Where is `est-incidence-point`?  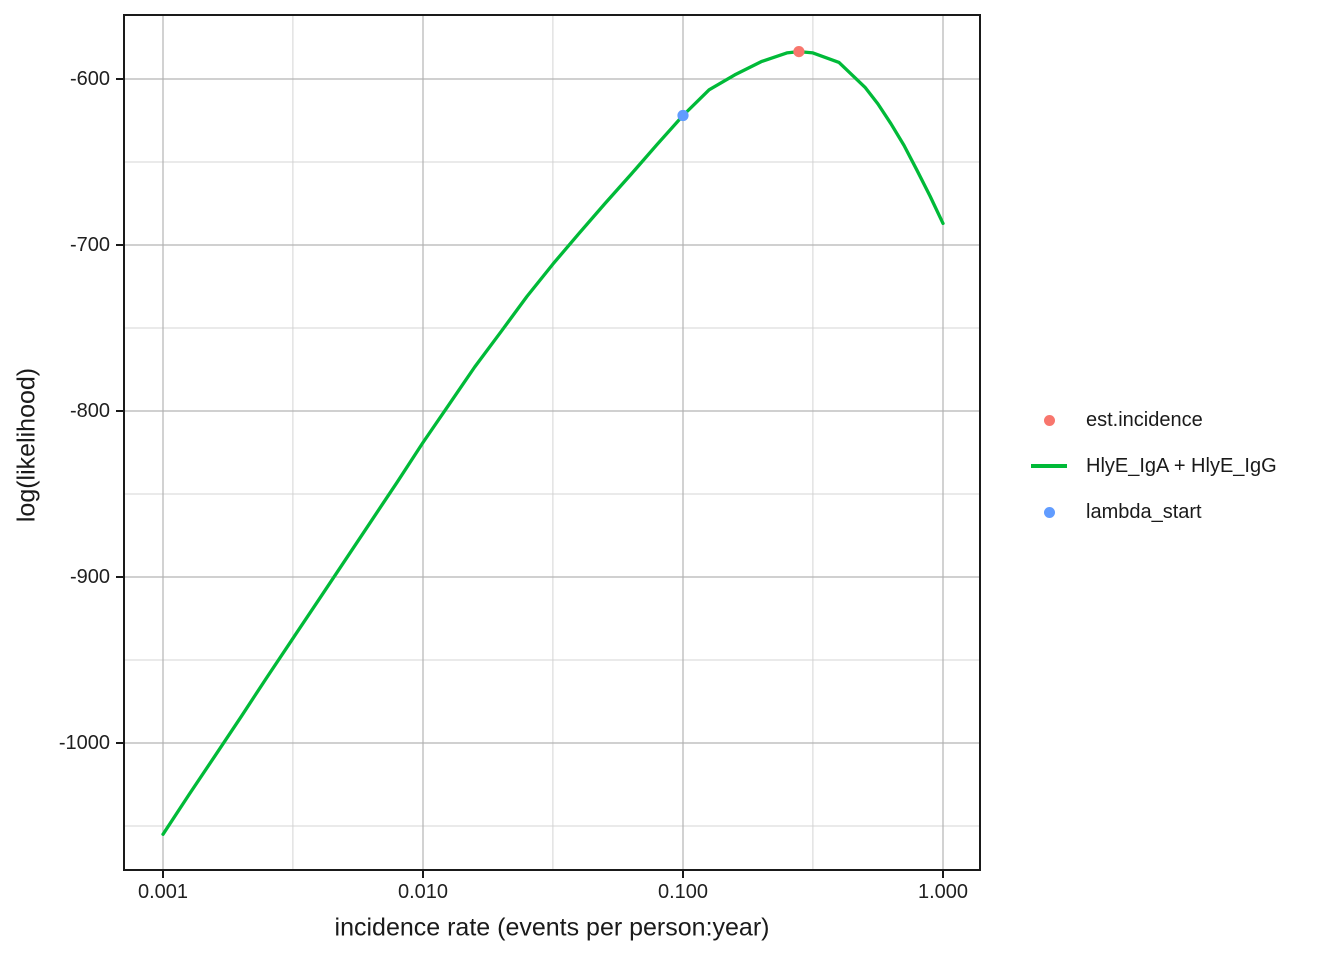 est-incidence-point is located at coordinates (799, 52).